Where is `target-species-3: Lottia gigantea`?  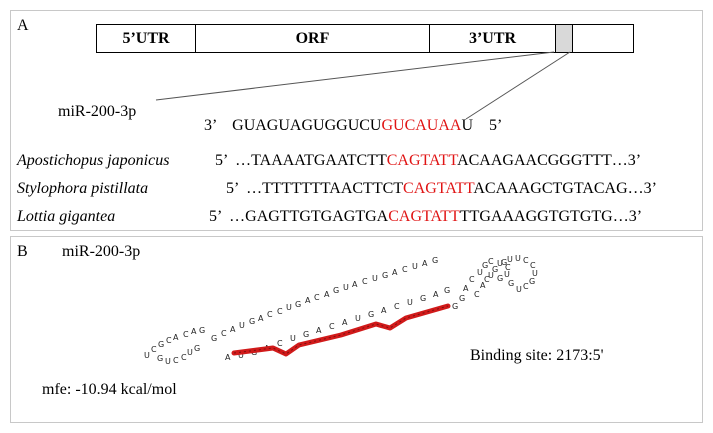
target-species-3: Lottia gigantea is located at coordinates (66, 216).